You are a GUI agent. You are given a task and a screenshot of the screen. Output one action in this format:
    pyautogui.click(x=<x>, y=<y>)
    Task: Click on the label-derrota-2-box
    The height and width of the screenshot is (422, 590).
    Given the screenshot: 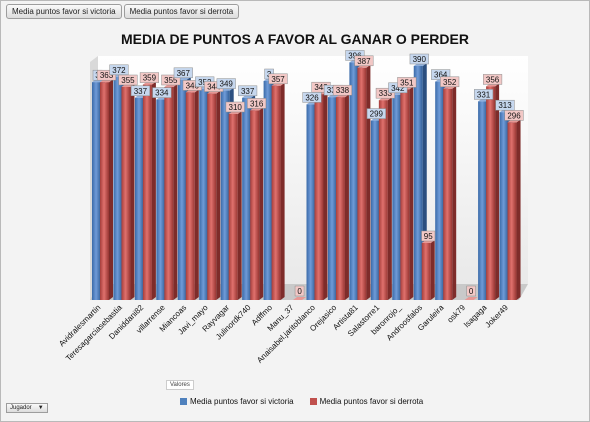 What is the action you would take?
    pyautogui.click(x=149, y=77)
    